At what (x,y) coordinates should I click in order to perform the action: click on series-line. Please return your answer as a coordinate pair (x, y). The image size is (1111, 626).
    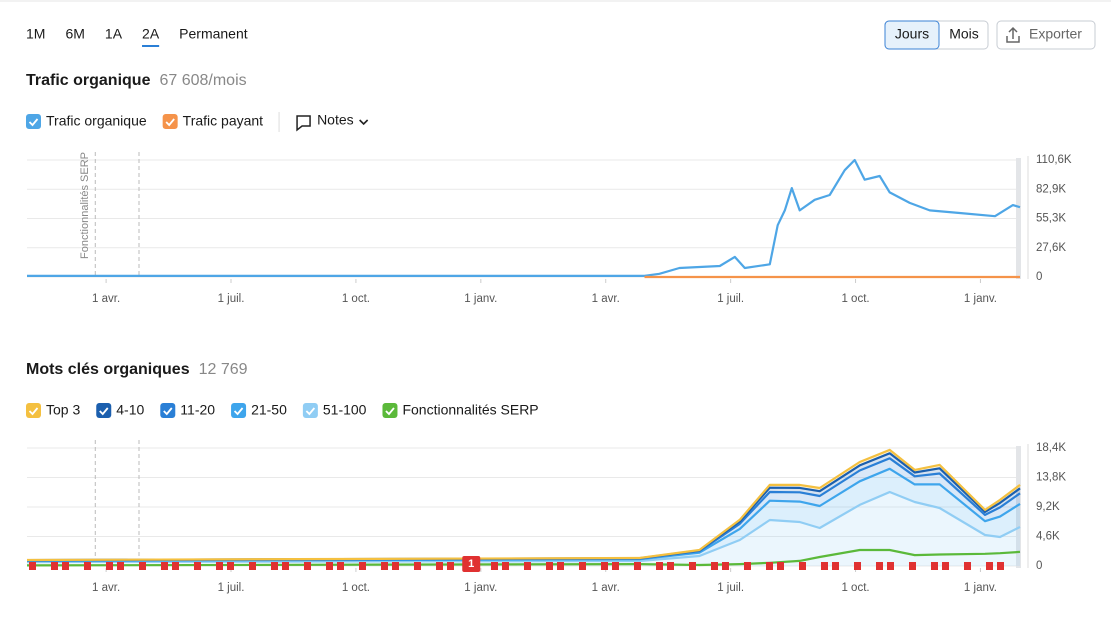
    Looking at the image, I should click on (523, 557).